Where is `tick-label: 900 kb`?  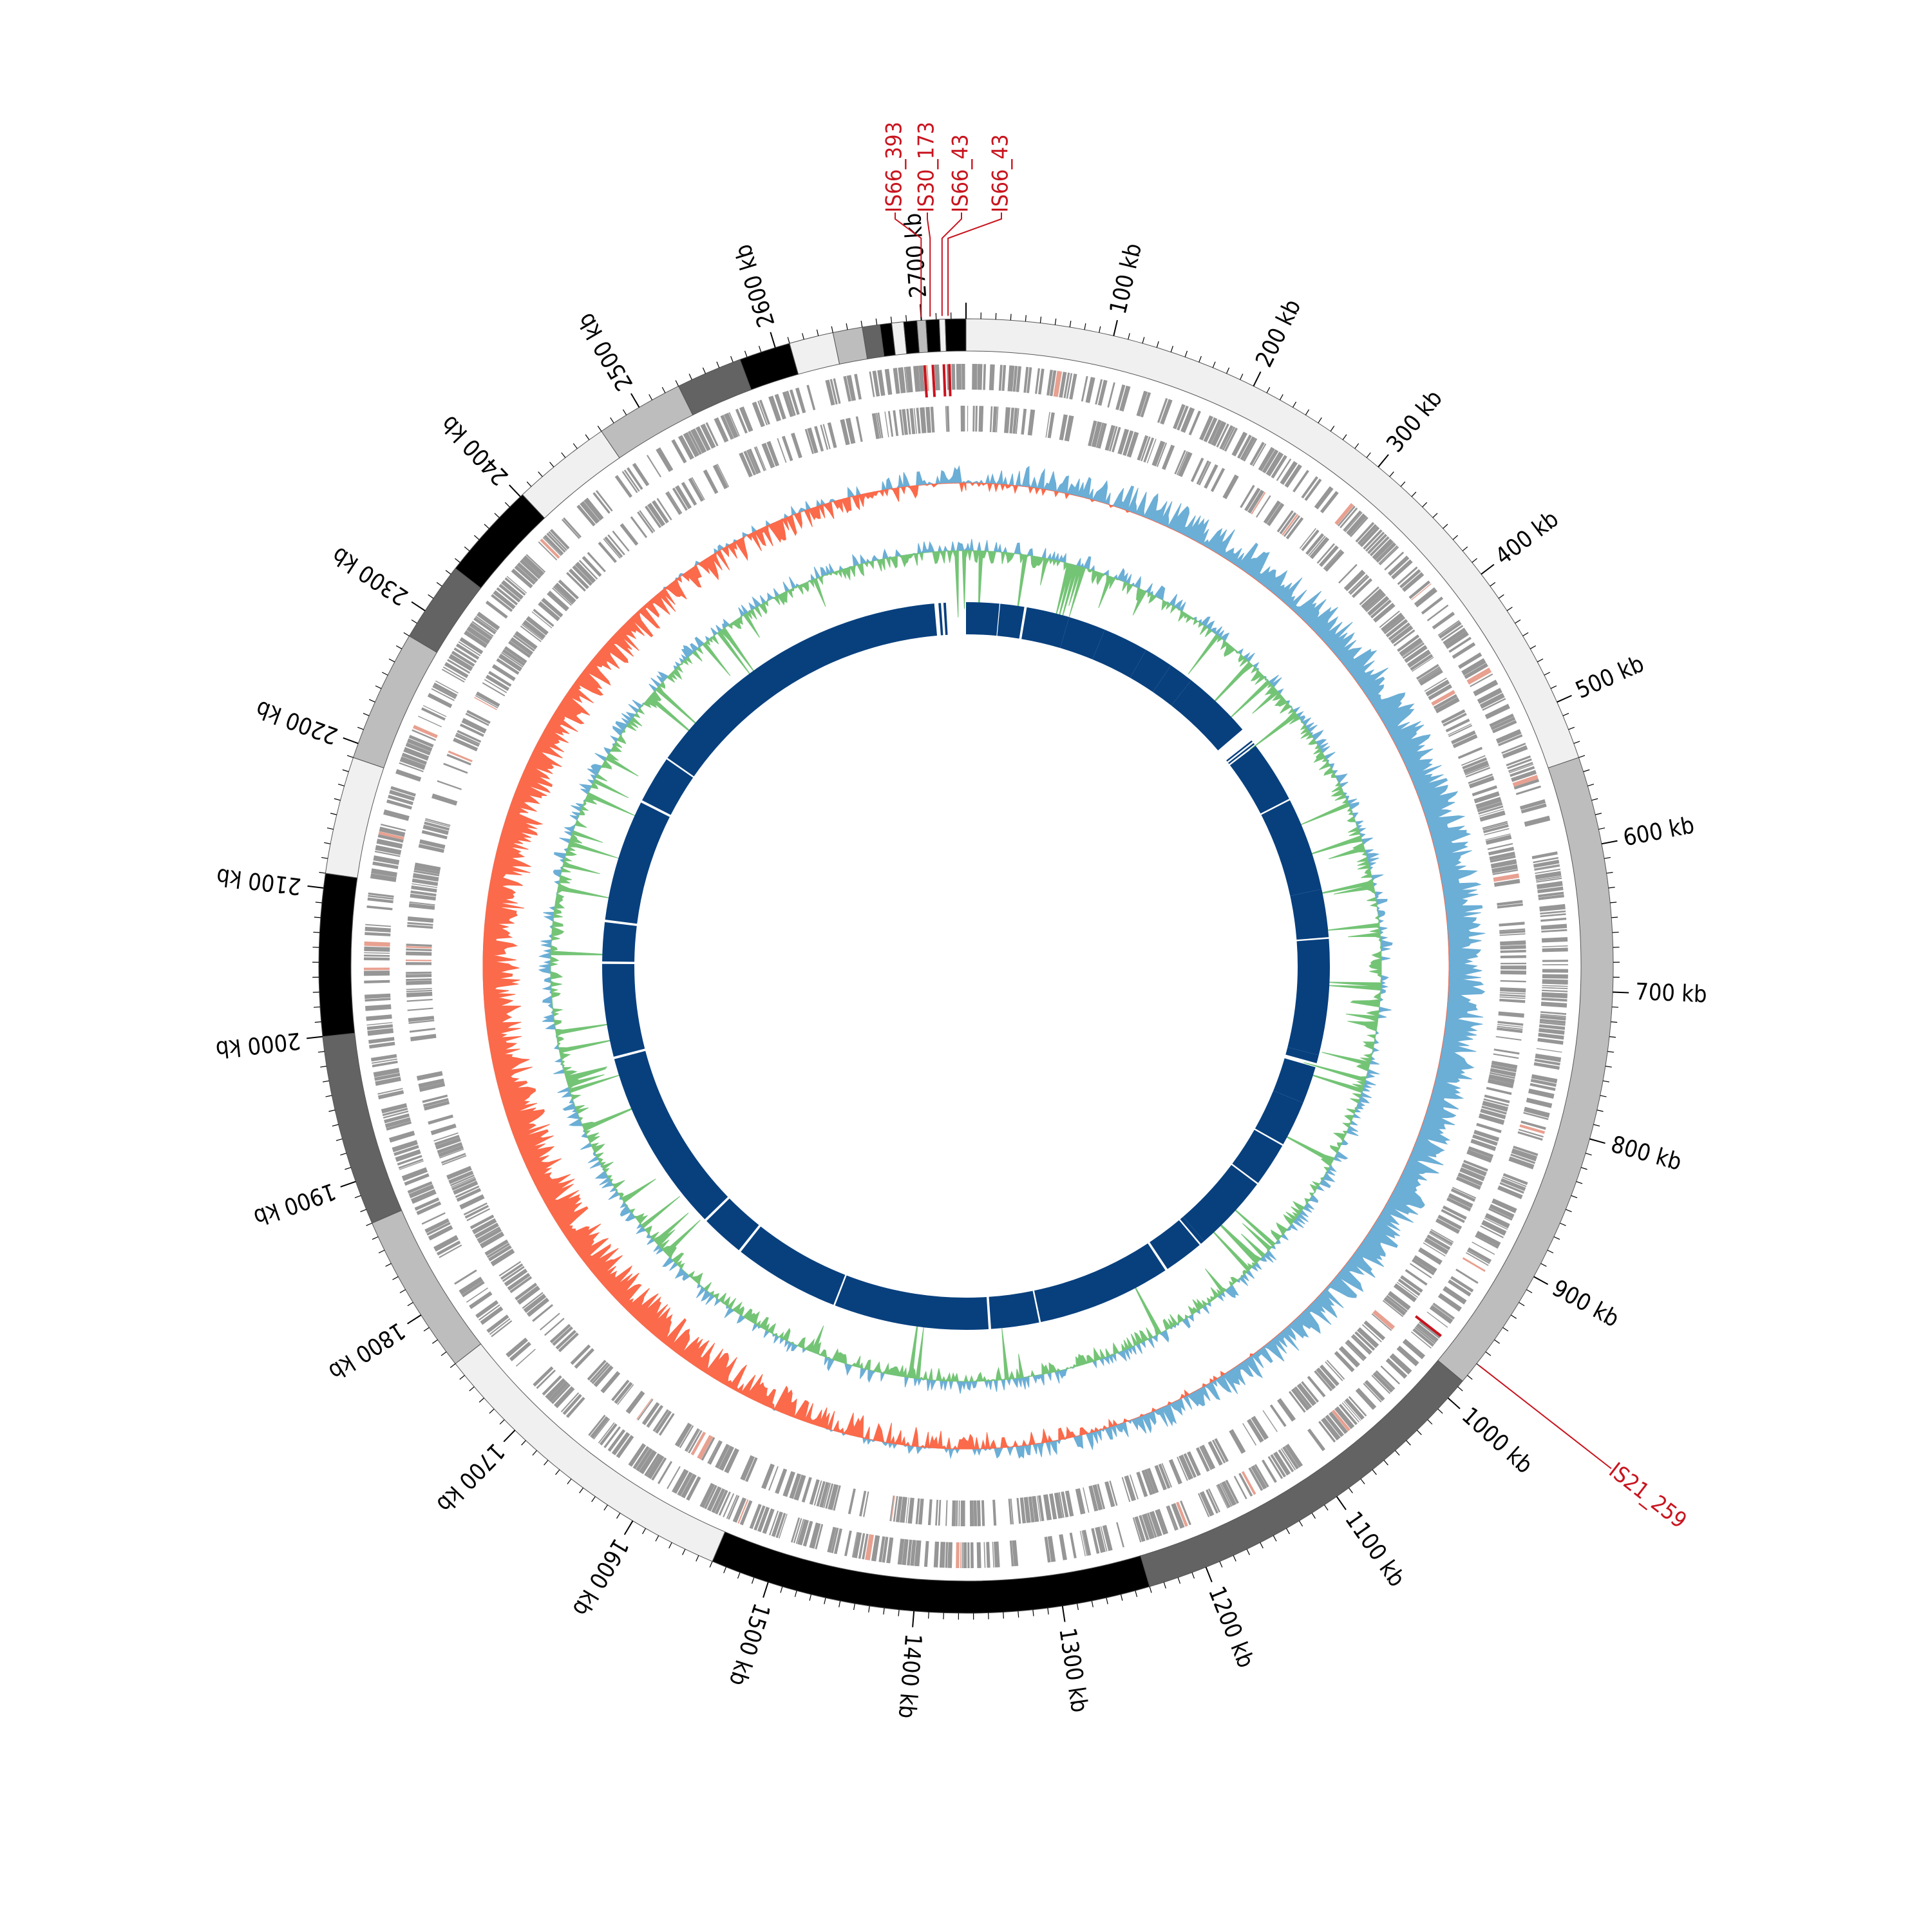
tick-label: 900 kb is located at coordinates (1585, 1303).